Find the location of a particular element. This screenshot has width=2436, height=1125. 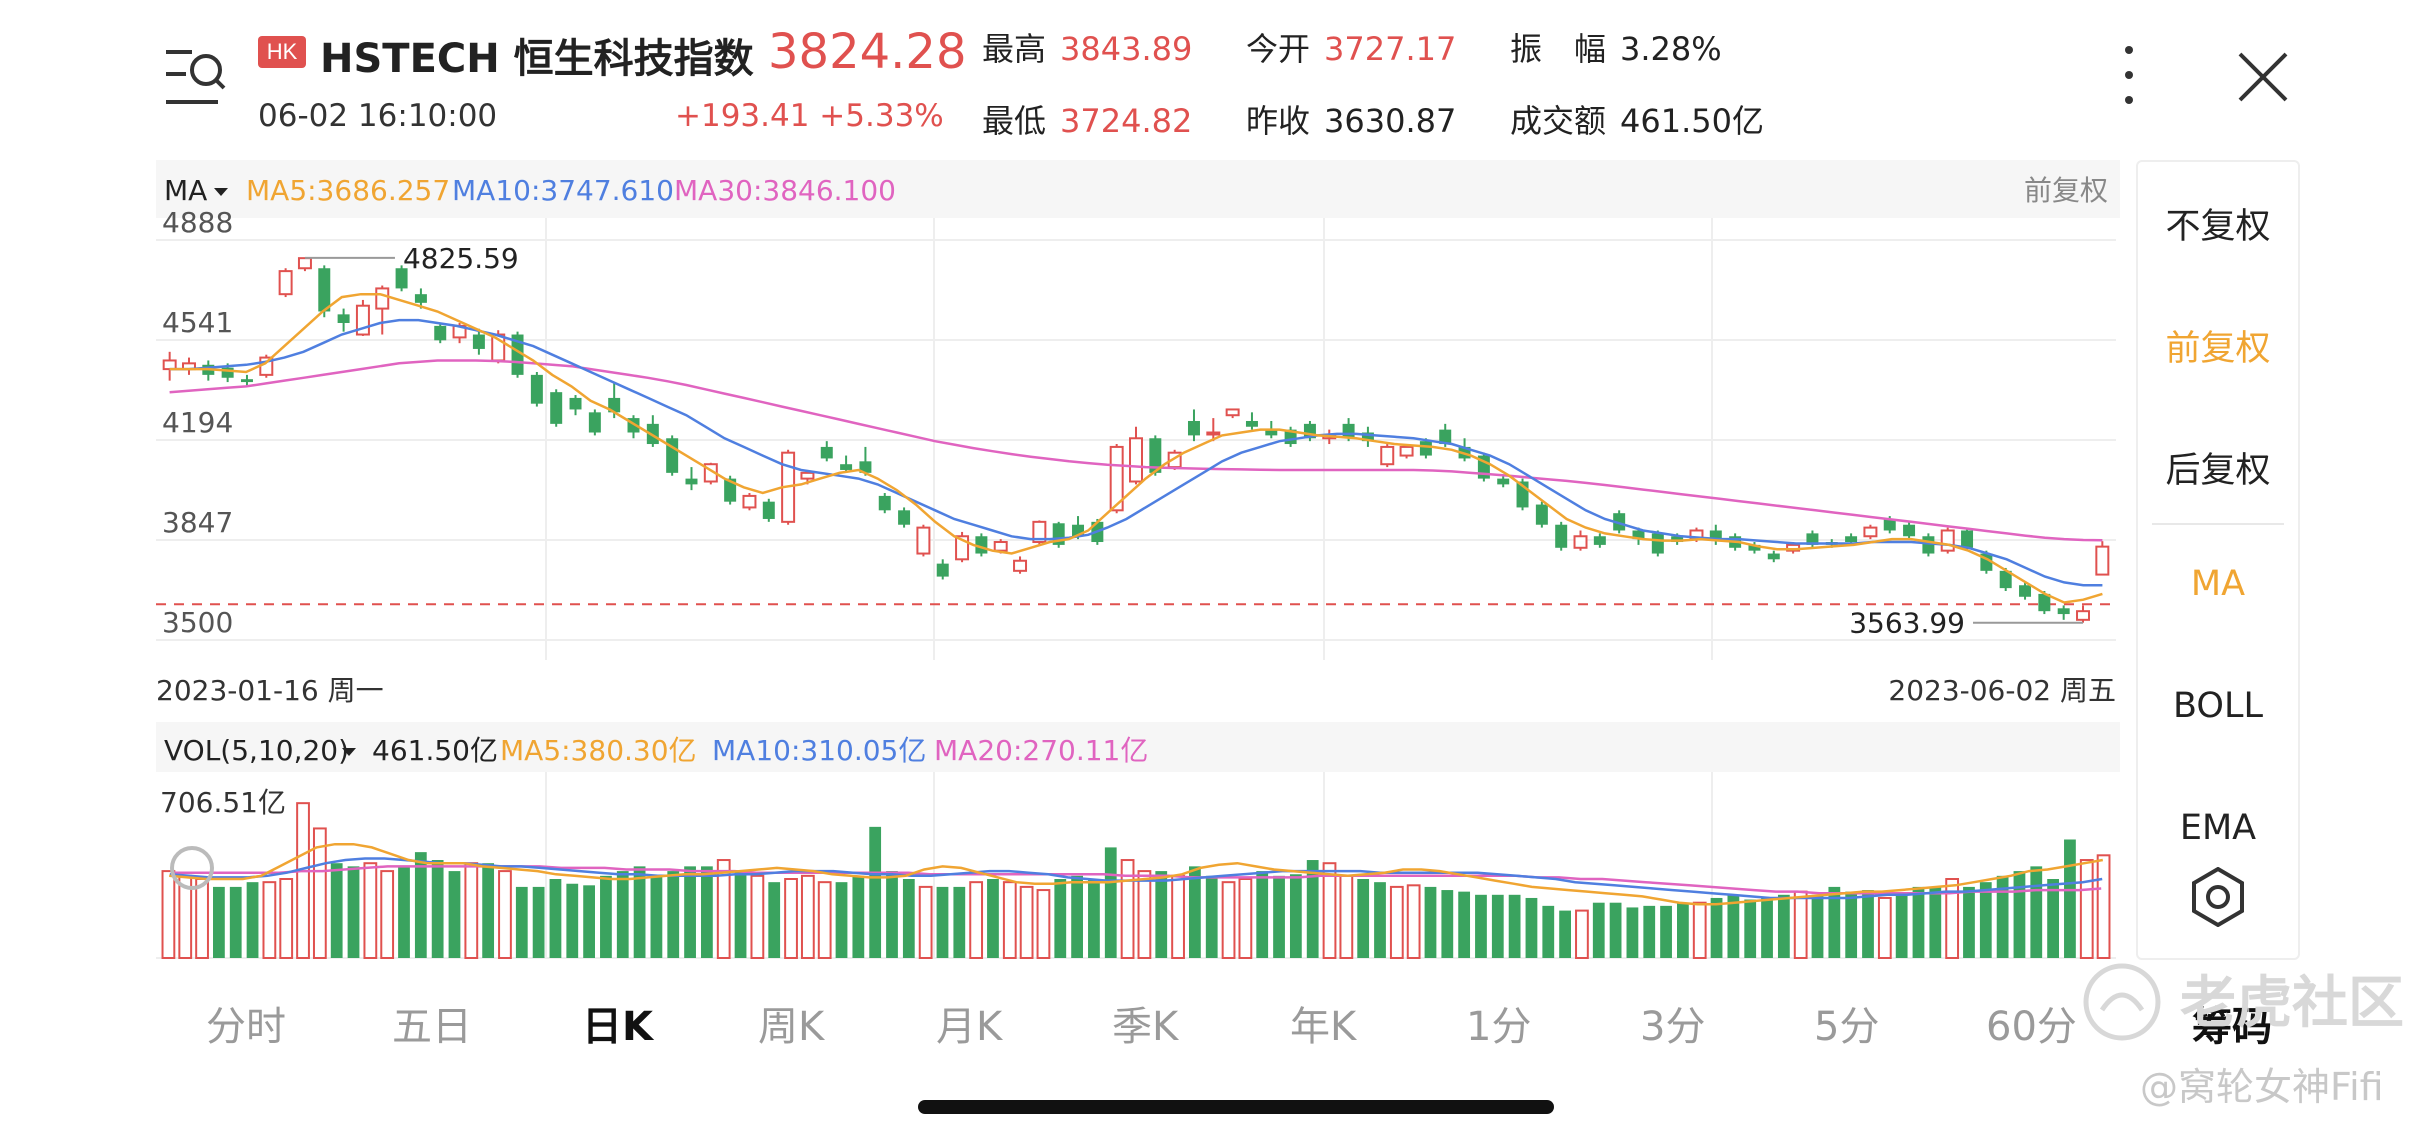

menu-search-icon is located at coordinates (195, 76).